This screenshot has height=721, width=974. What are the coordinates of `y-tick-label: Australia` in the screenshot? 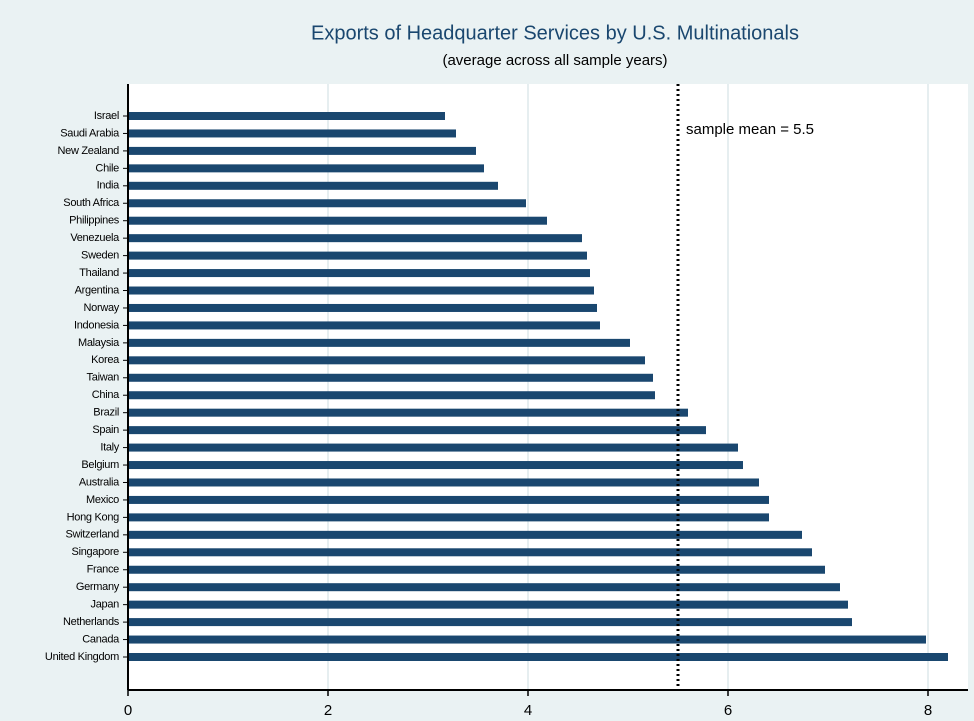 It's located at (99, 482).